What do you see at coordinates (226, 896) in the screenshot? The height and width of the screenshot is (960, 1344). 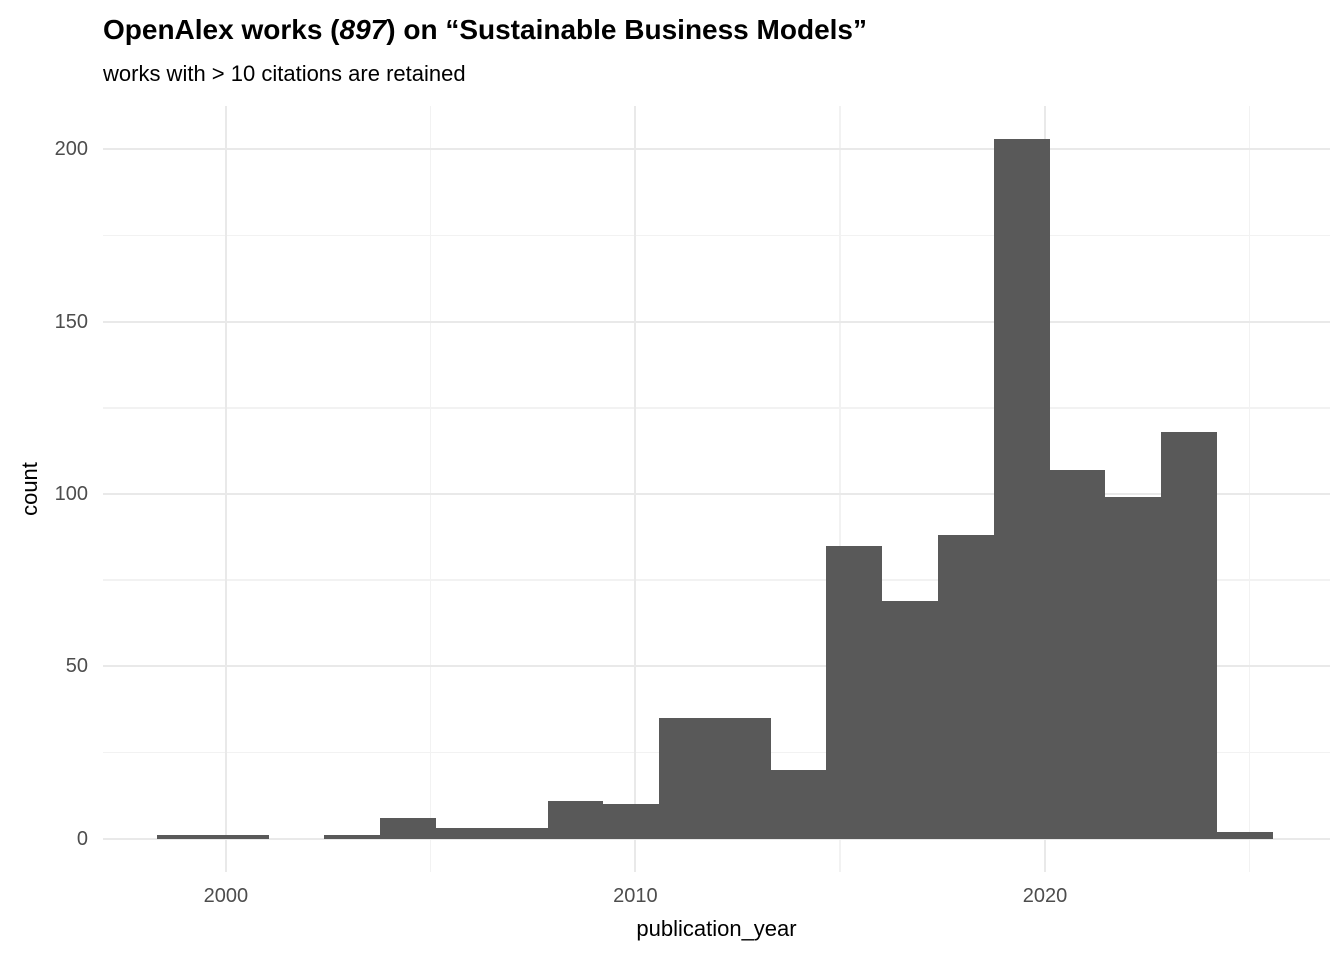 I see `x-tick-label: 2000` at bounding box center [226, 896].